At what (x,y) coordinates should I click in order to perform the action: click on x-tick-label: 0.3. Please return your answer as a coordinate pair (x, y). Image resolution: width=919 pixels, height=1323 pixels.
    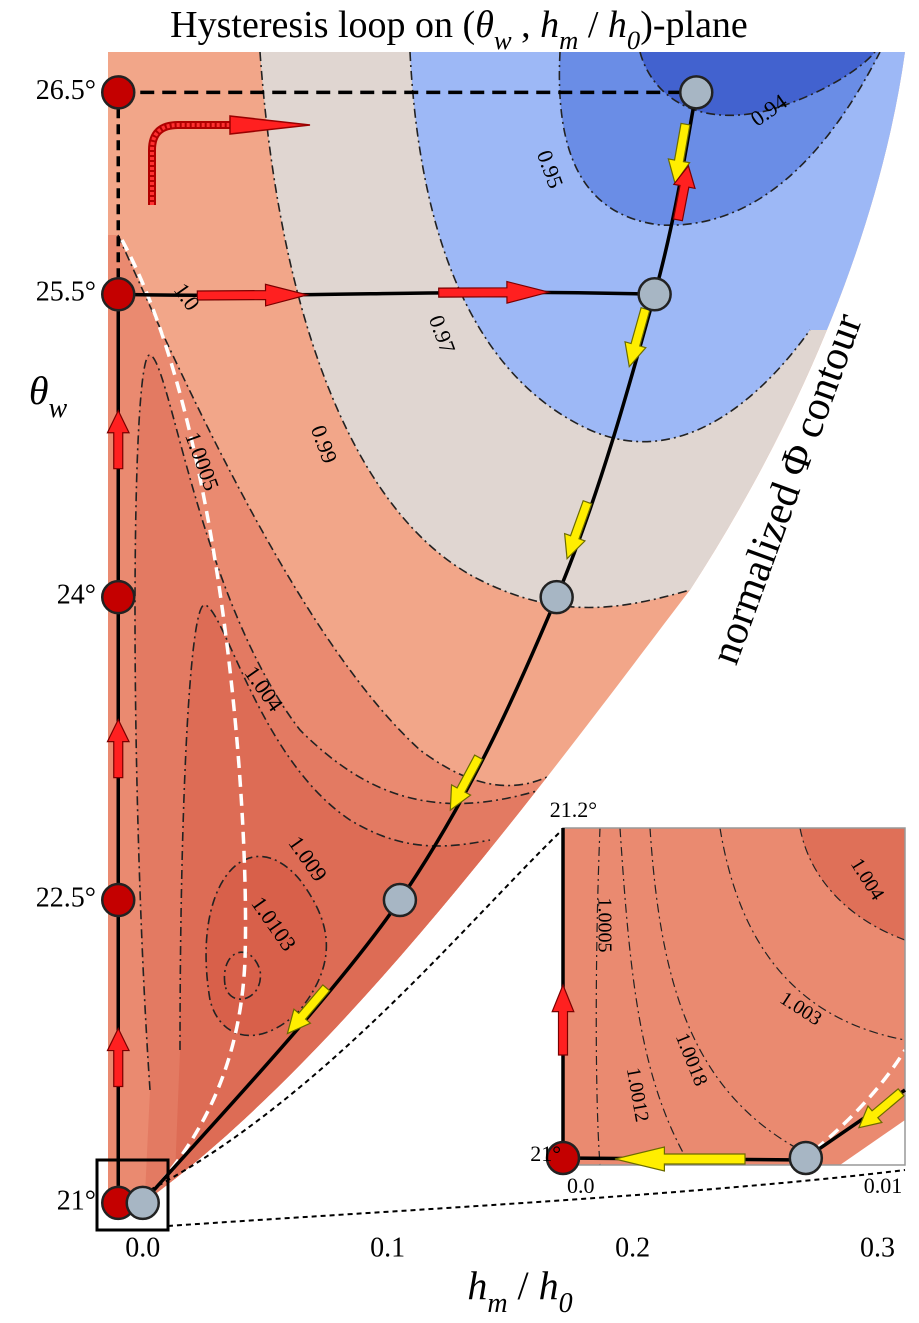
    Looking at the image, I should click on (877, 1247).